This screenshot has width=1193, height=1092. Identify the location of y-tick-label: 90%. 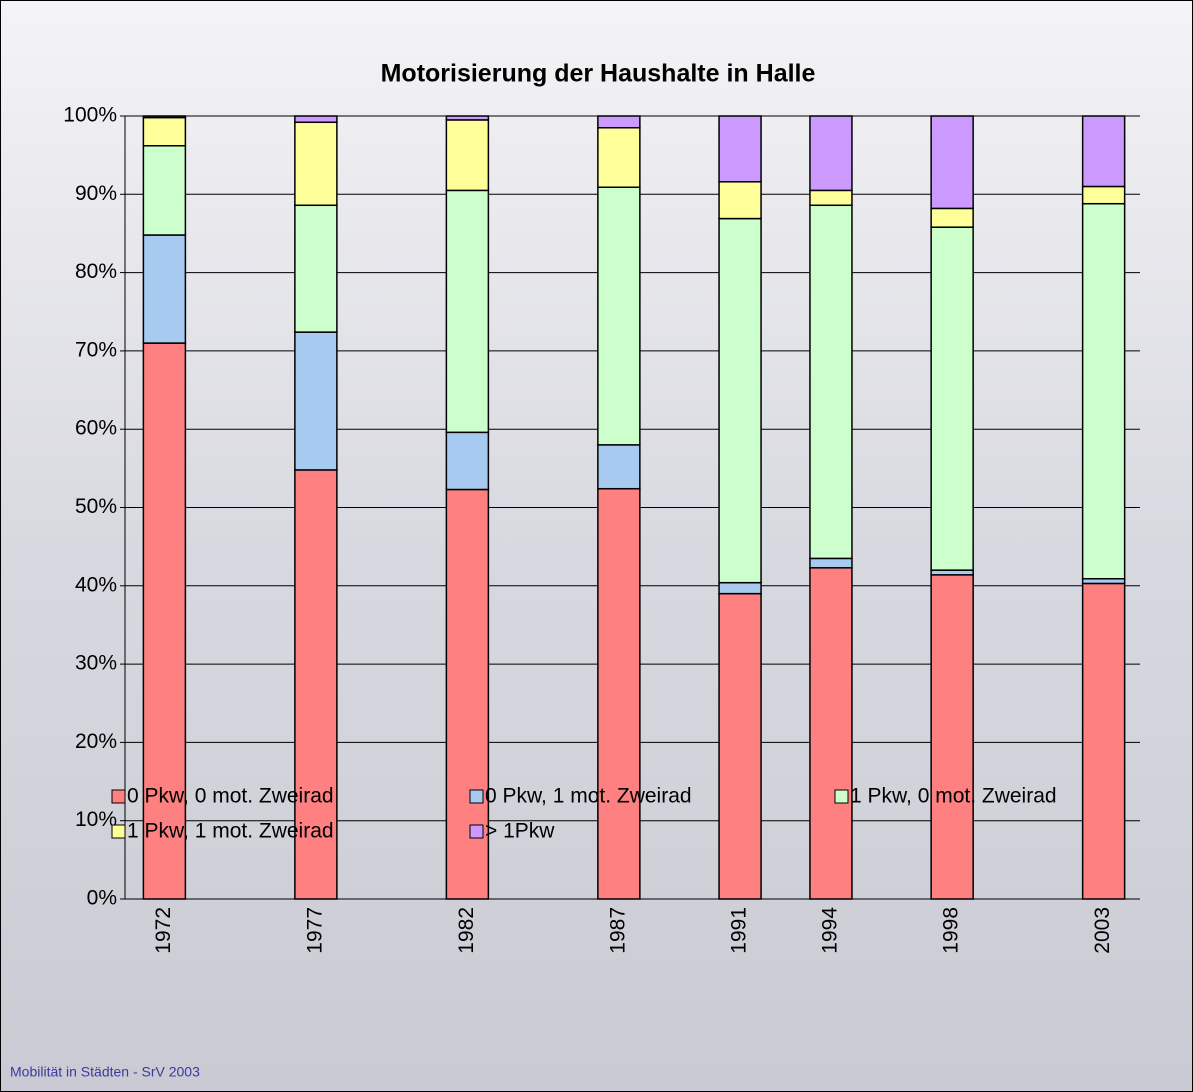
(96, 193).